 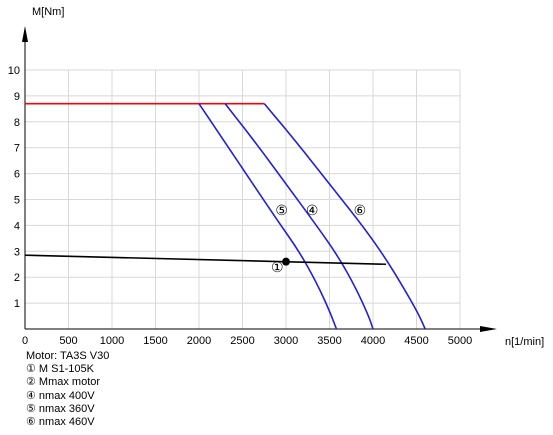 What do you see at coordinates (60, 395) in the screenshot?
I see `legend-line-4: ④ nmax 400V` at bounding box center [60, 395].